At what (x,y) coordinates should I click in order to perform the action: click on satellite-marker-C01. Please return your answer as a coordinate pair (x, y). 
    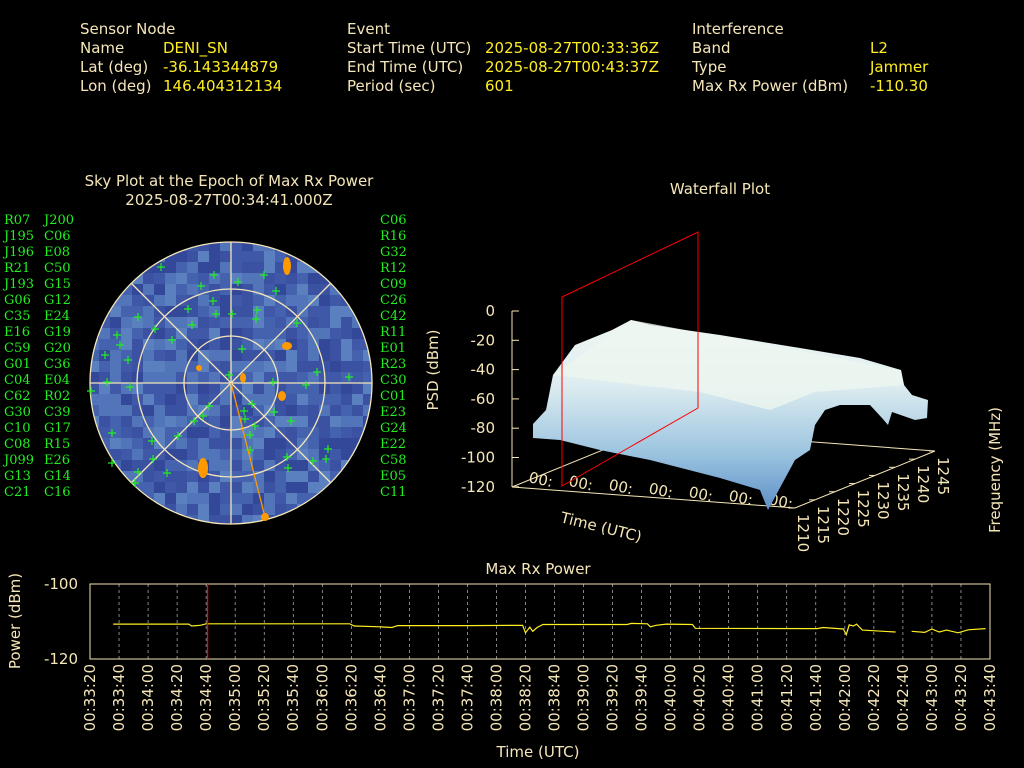
    Looking at the image, I should click on (326, 459).